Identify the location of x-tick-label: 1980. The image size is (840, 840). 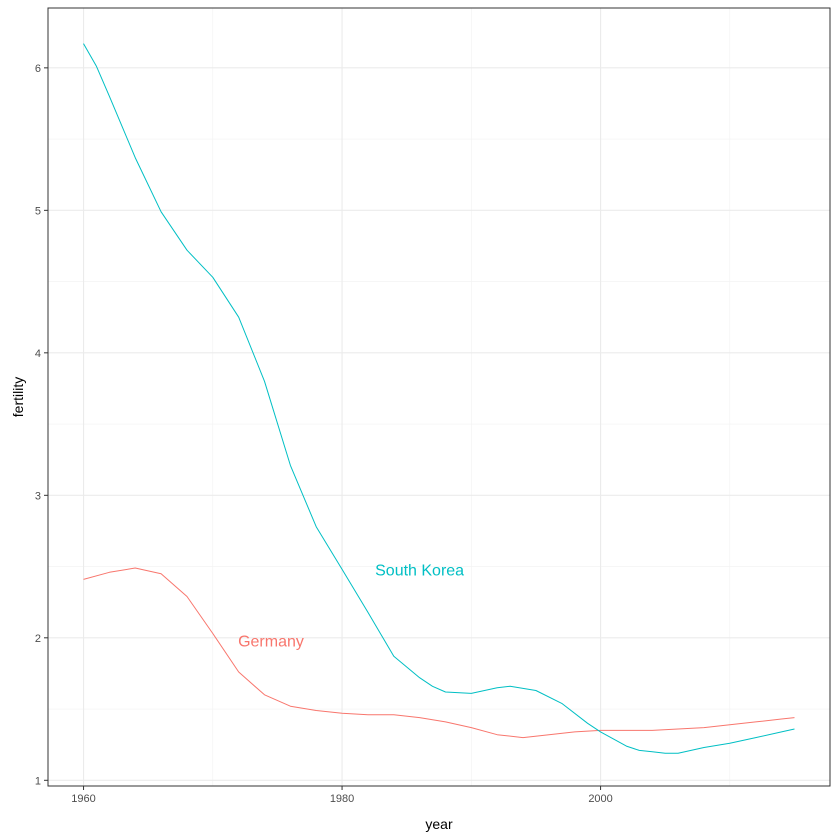
(342, 799).